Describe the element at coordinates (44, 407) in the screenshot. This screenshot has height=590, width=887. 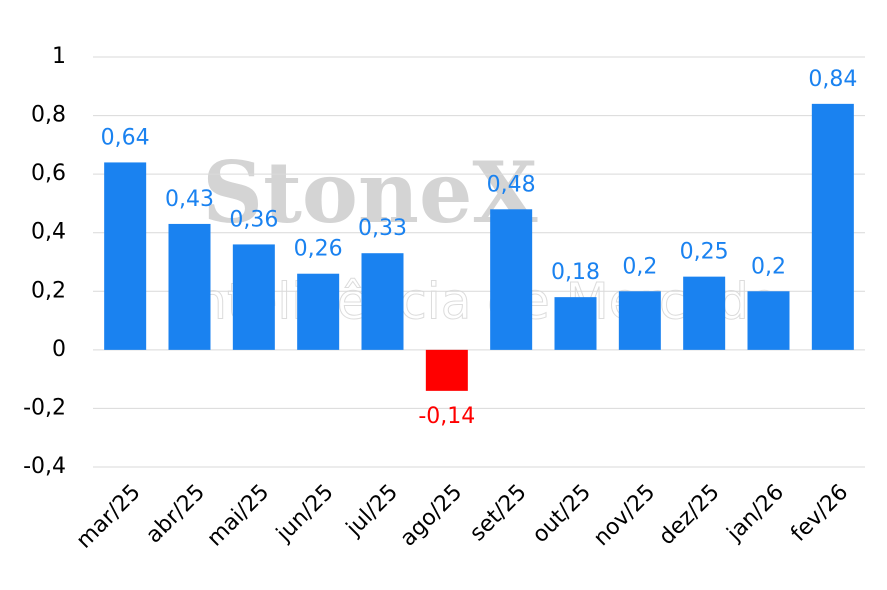
I see `y-tick-label: -0,2` at that location.